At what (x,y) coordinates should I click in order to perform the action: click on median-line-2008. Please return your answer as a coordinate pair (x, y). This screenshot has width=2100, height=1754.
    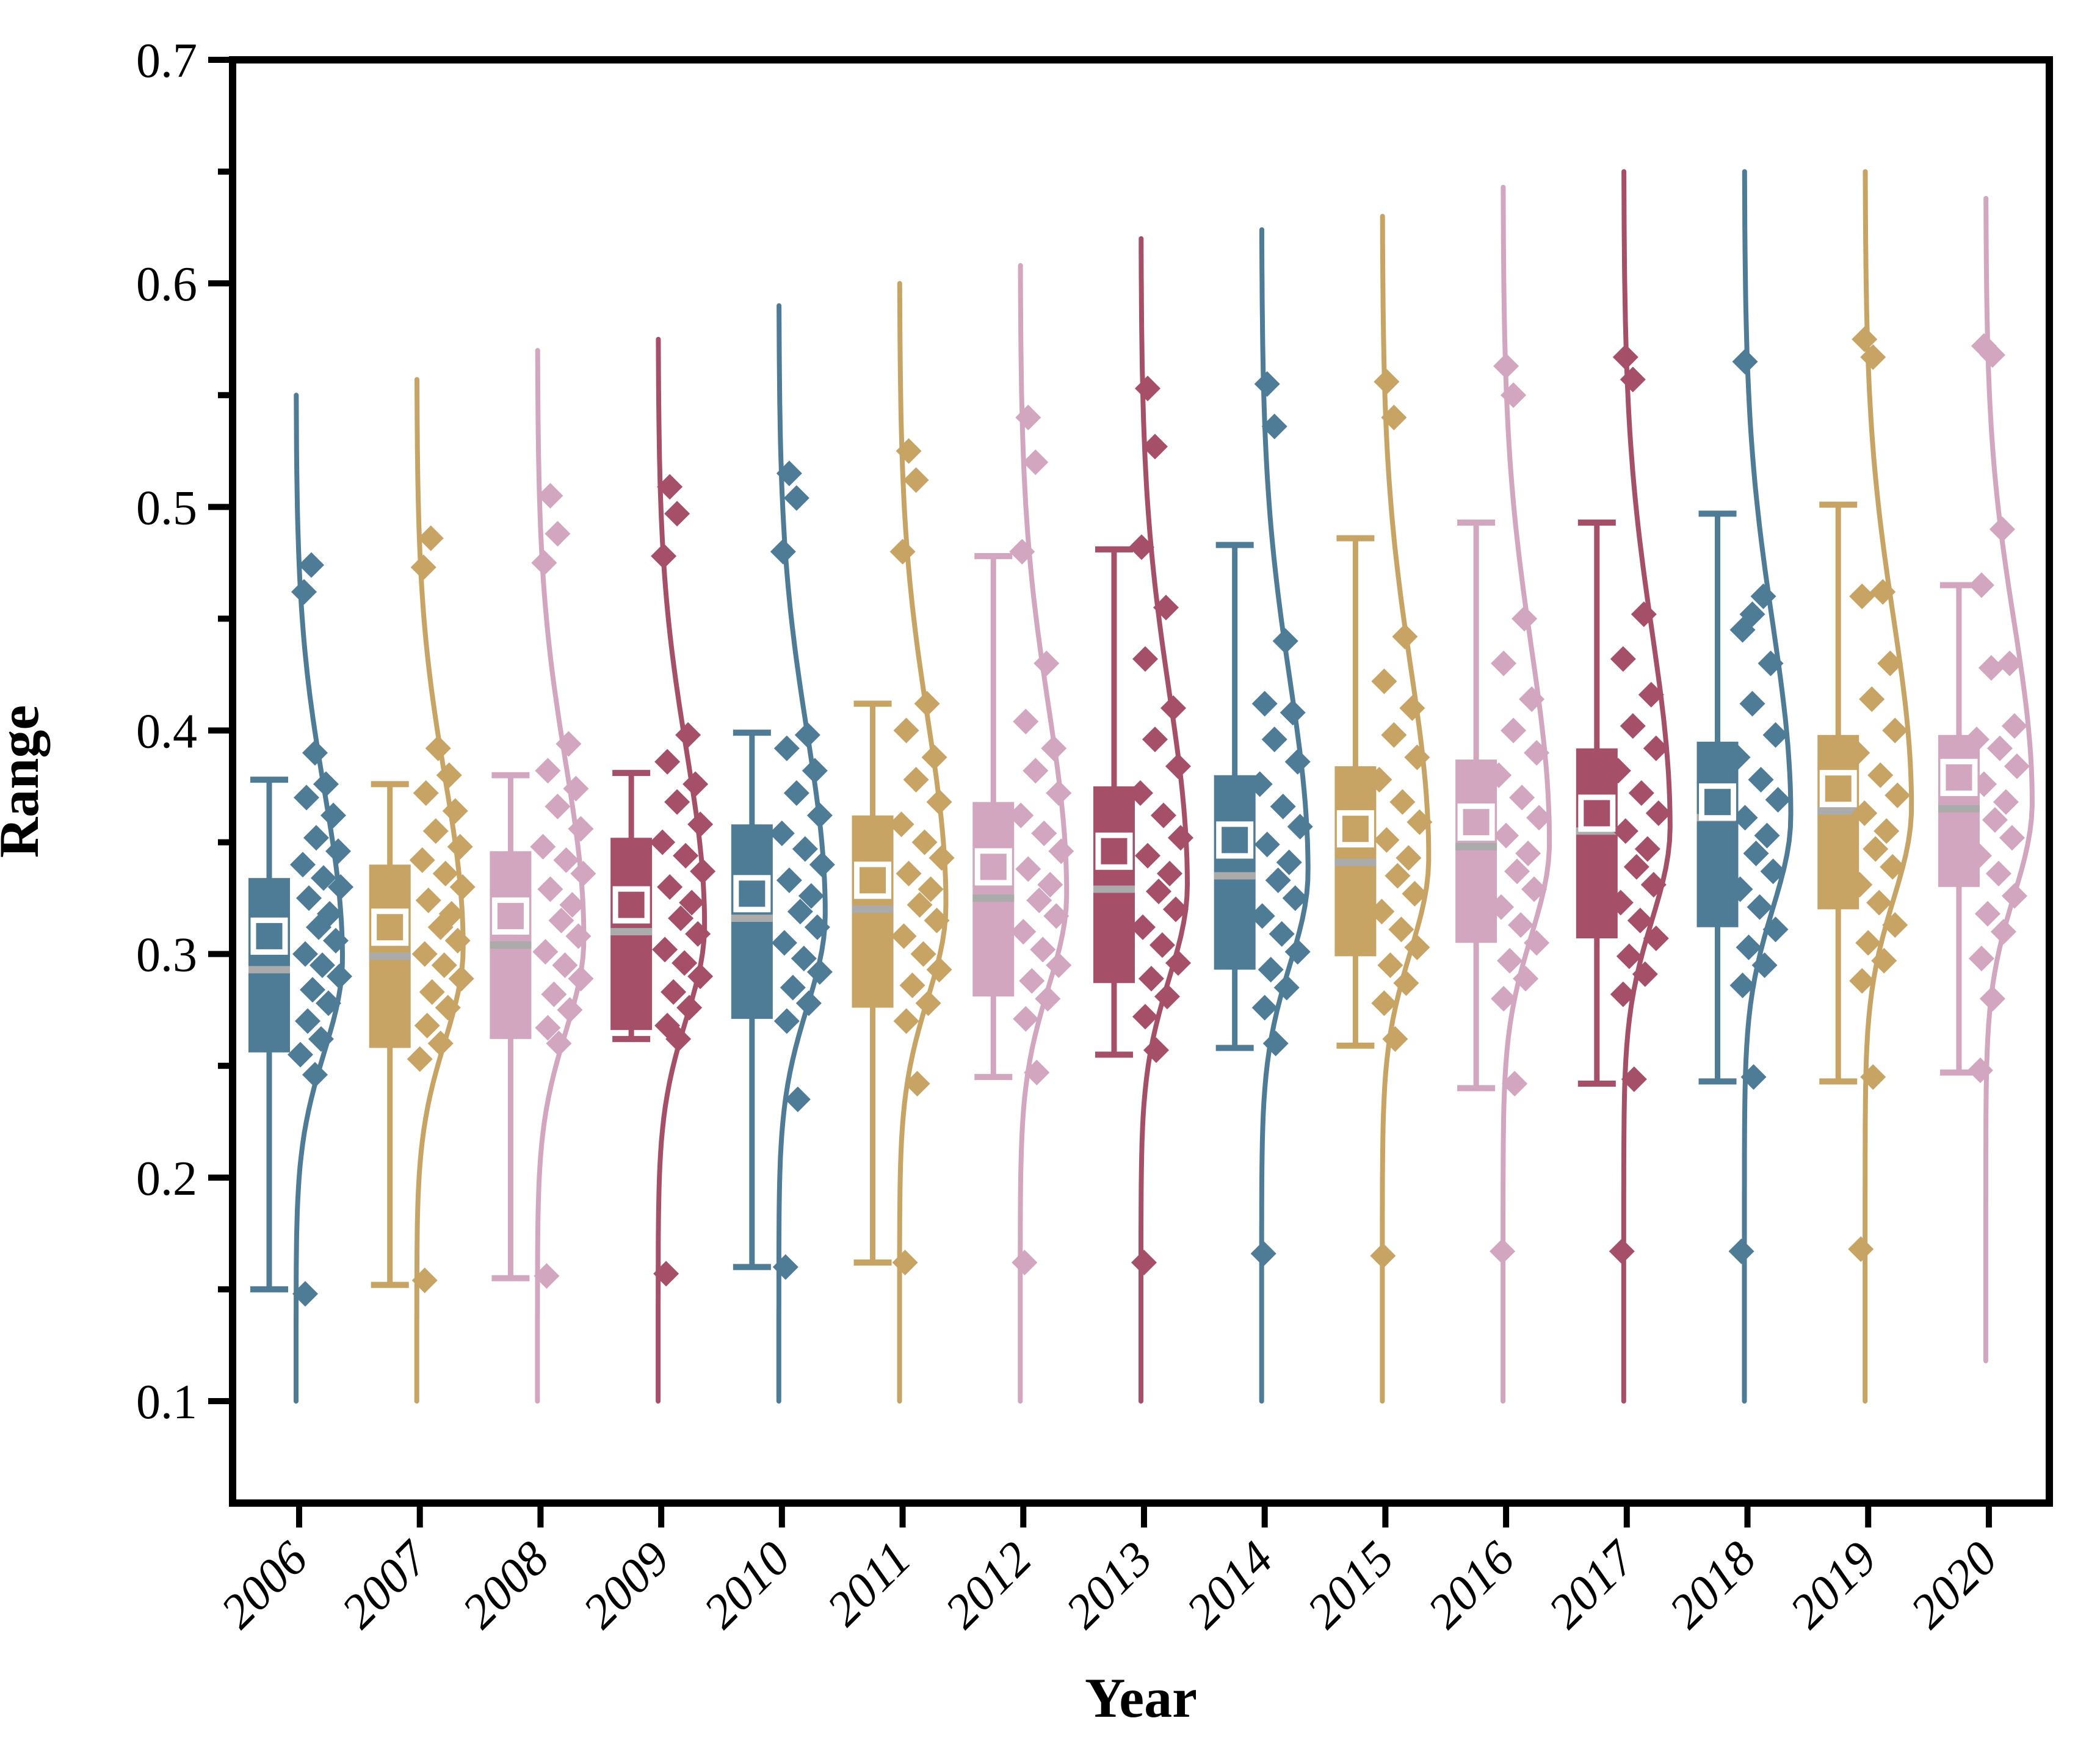
    Looking at the image, I should click on (511, 945).